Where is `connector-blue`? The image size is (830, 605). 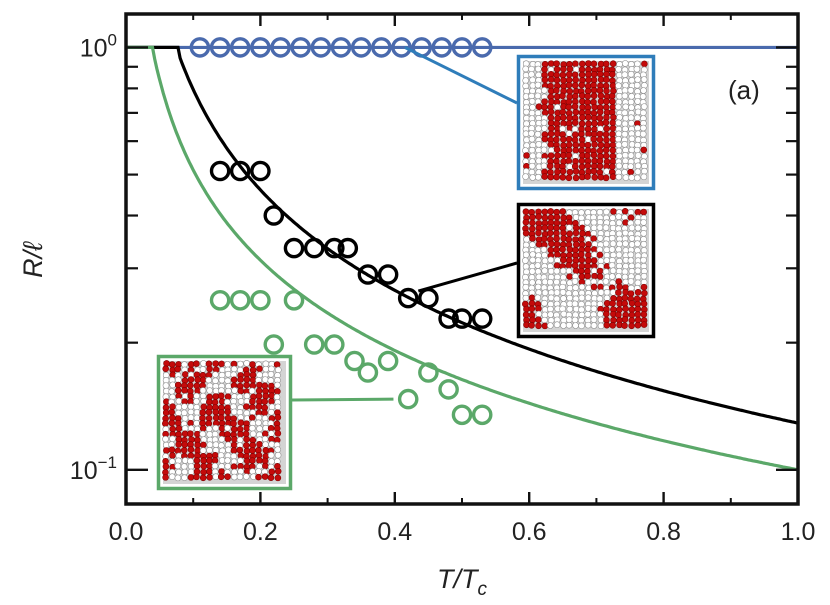 connector-blue is located at coordinates (461, 75).